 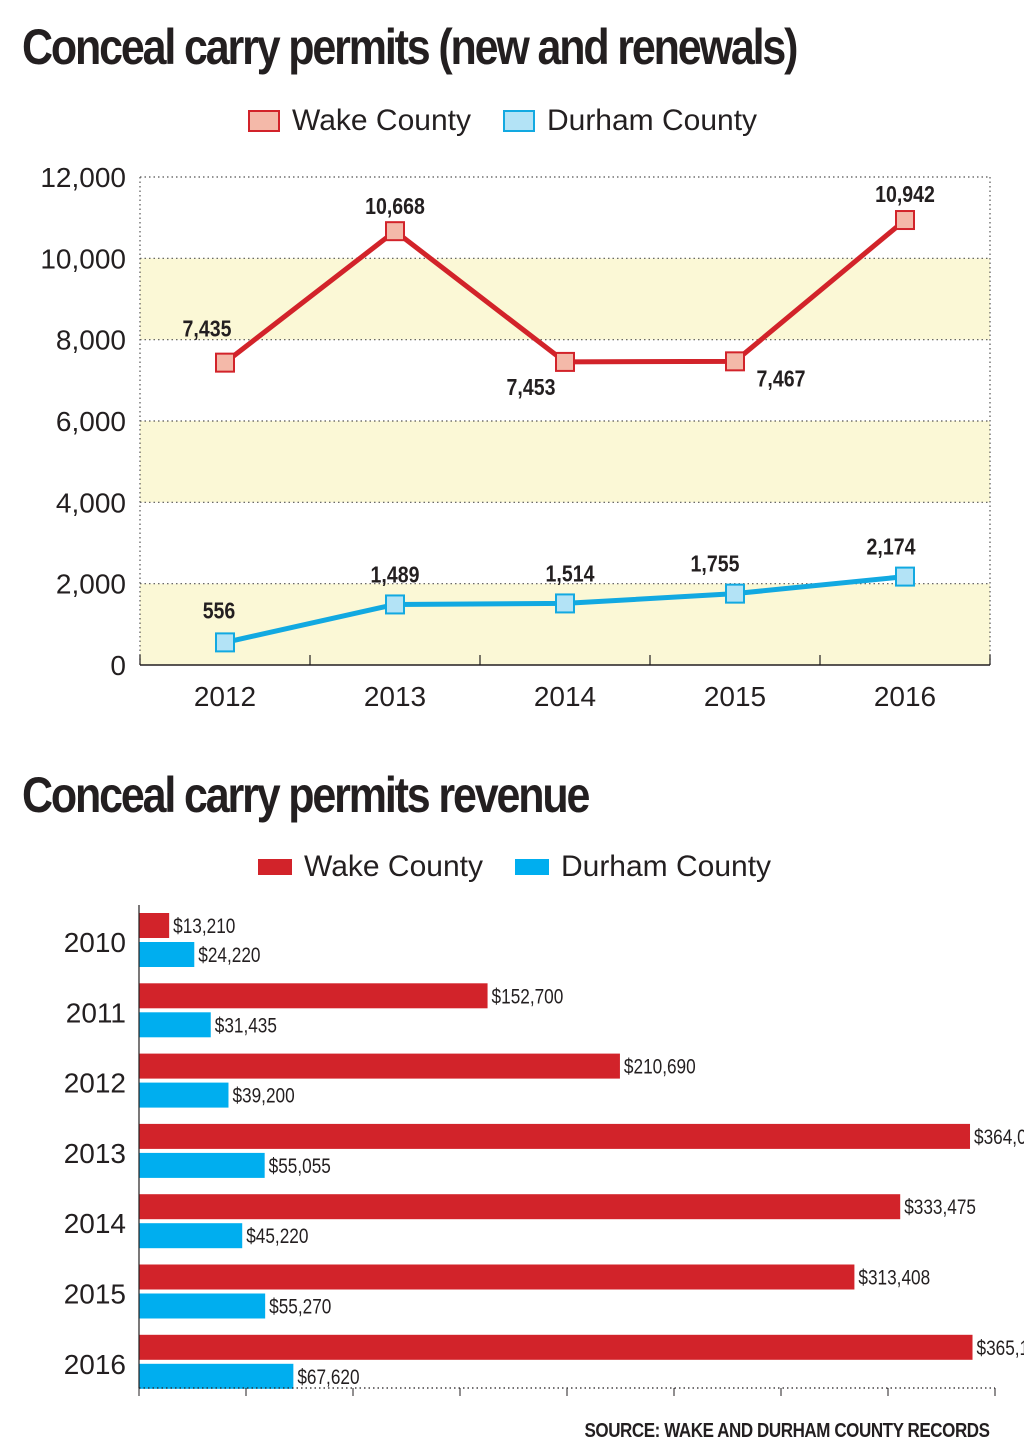 I want to click on y-tick-label: 10,000, so click(x=83, y=258).